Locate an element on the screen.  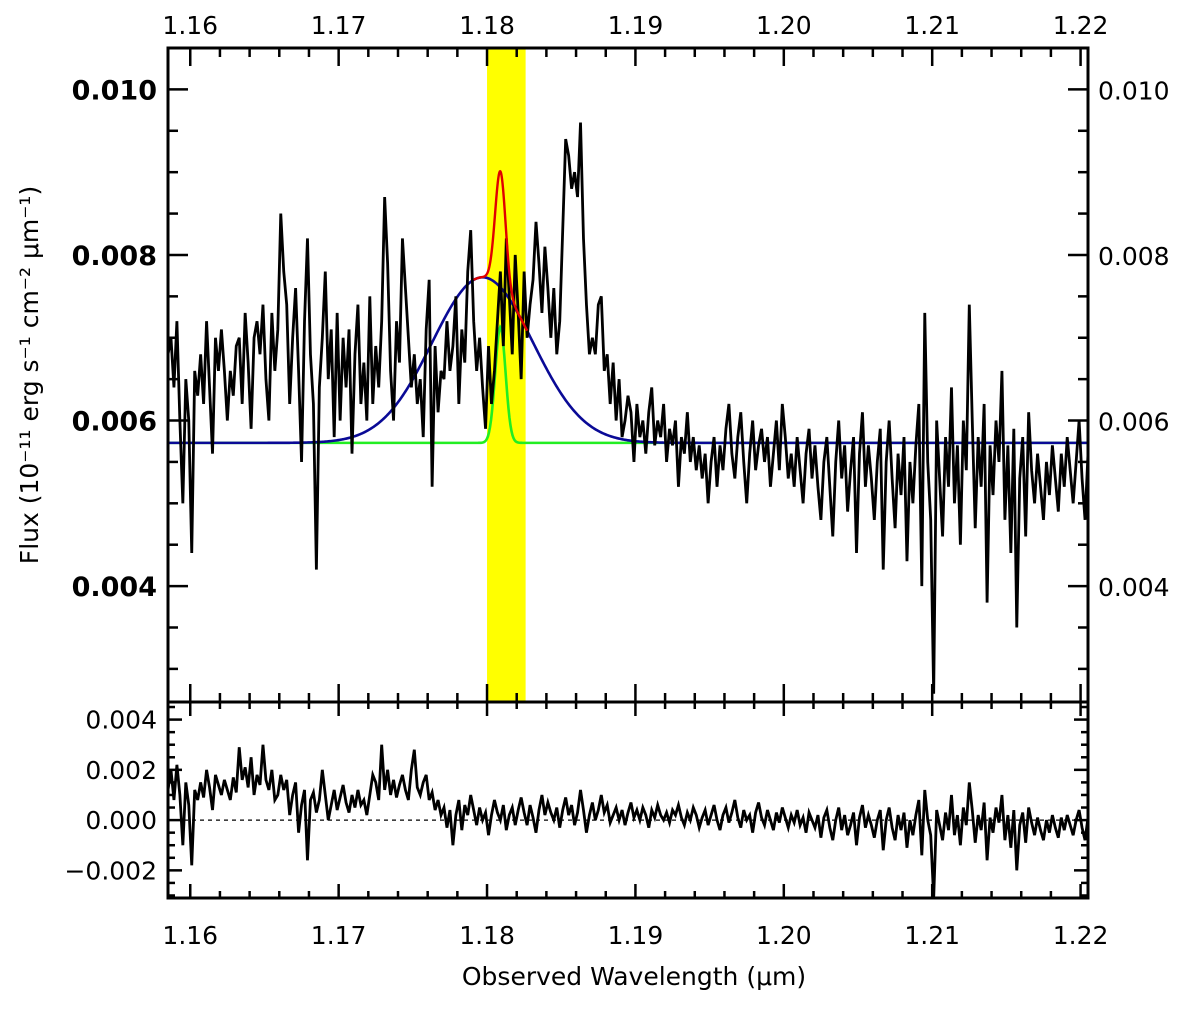
residual-y-tick-label: 0.004 is located at coordinates (121, 720).